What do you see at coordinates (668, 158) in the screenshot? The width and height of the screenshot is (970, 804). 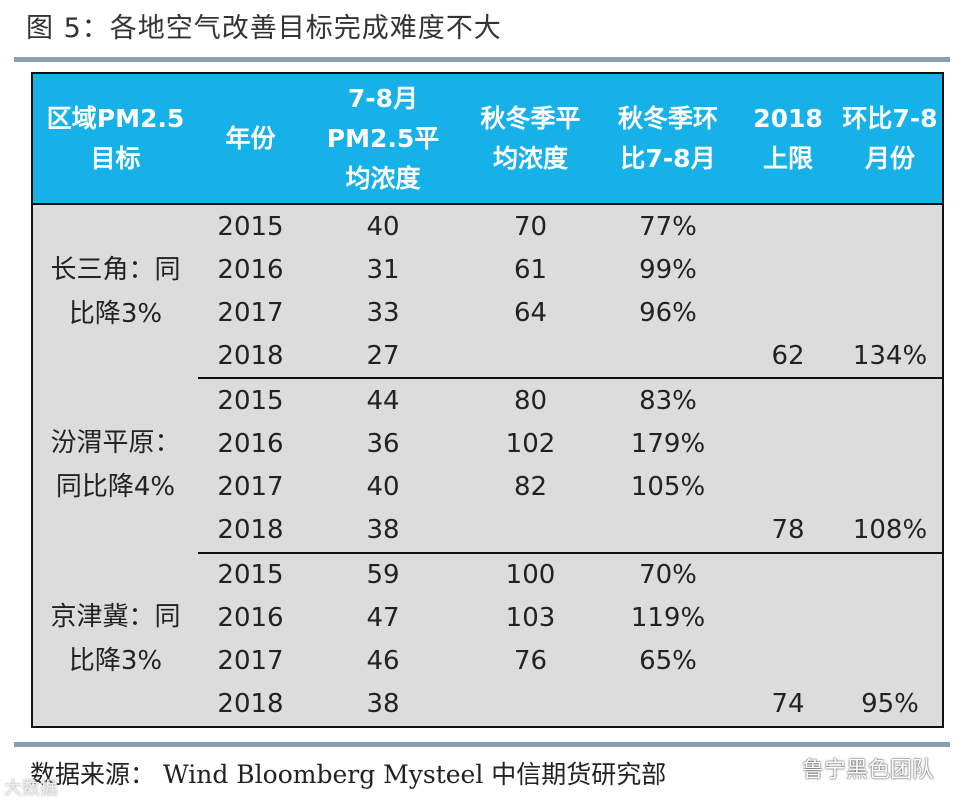 I see `column-header-line: 比7-8月` at bounding box center [668, 158].